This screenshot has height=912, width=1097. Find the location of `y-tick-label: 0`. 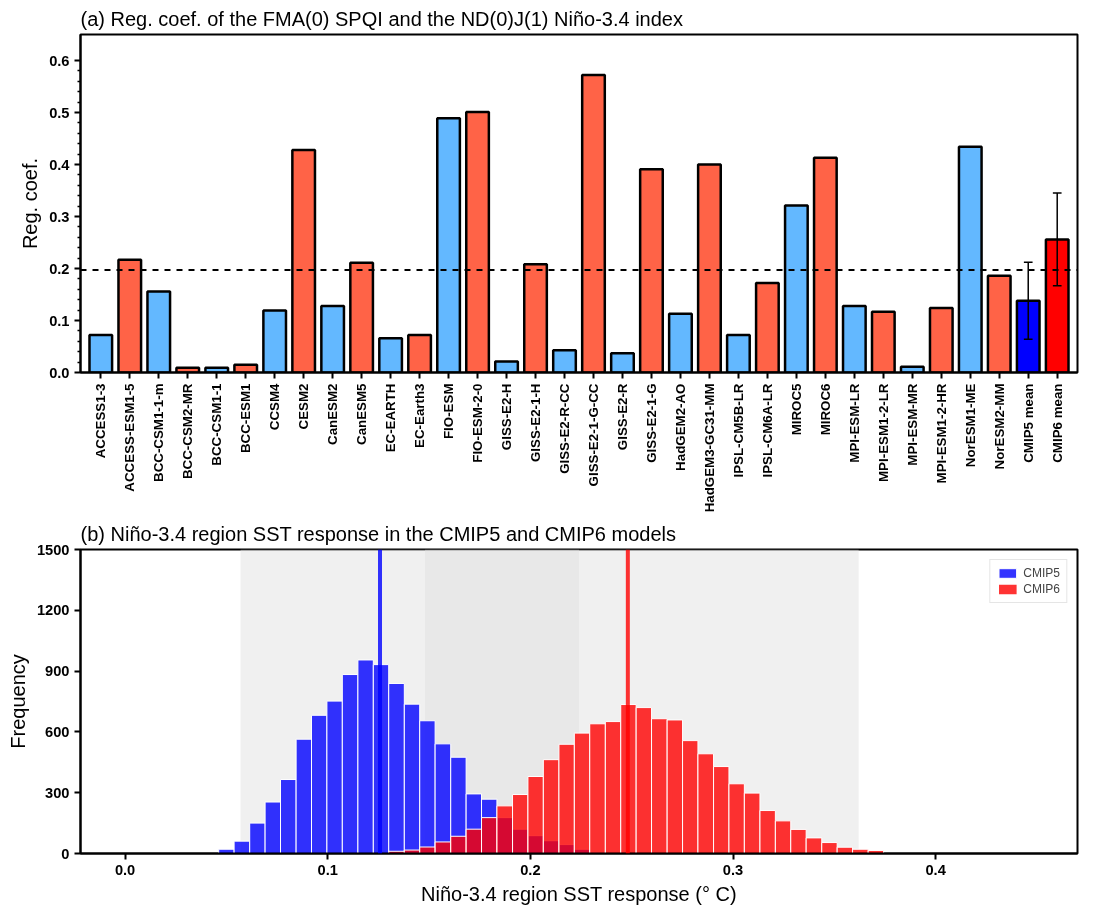

y-tick-label: 0 is located at coordinates (65, 853).